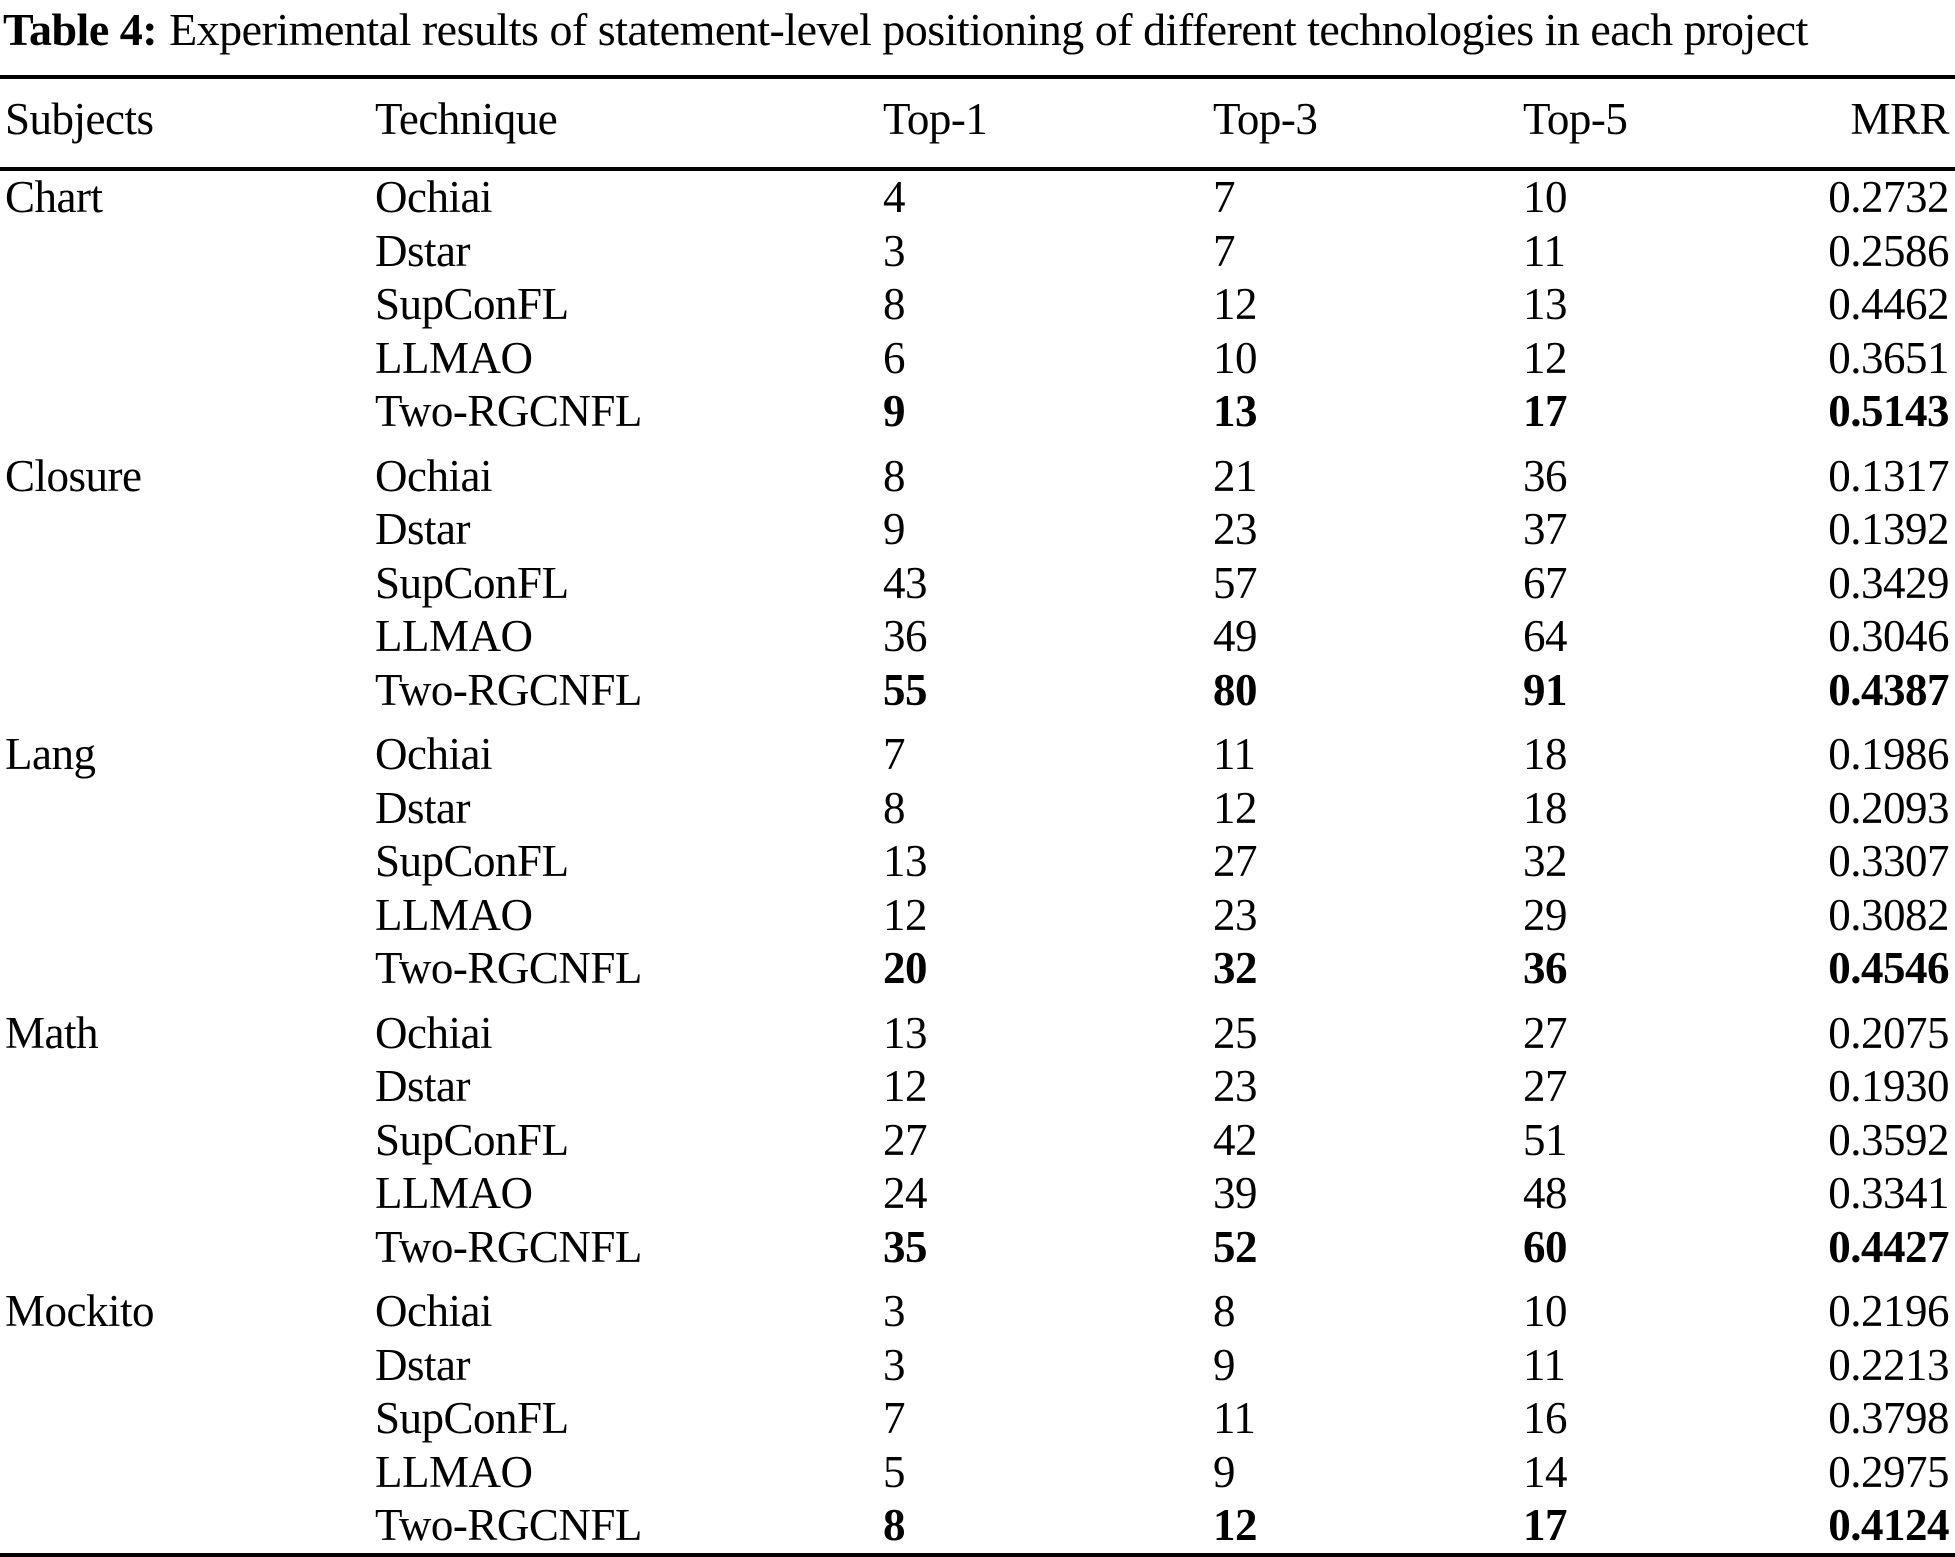 This screenshot has width=1955, height=1557. Describe the element at coordinates (1545, 1193) in the screenshot. I see `cell-top5: 48` at that location.